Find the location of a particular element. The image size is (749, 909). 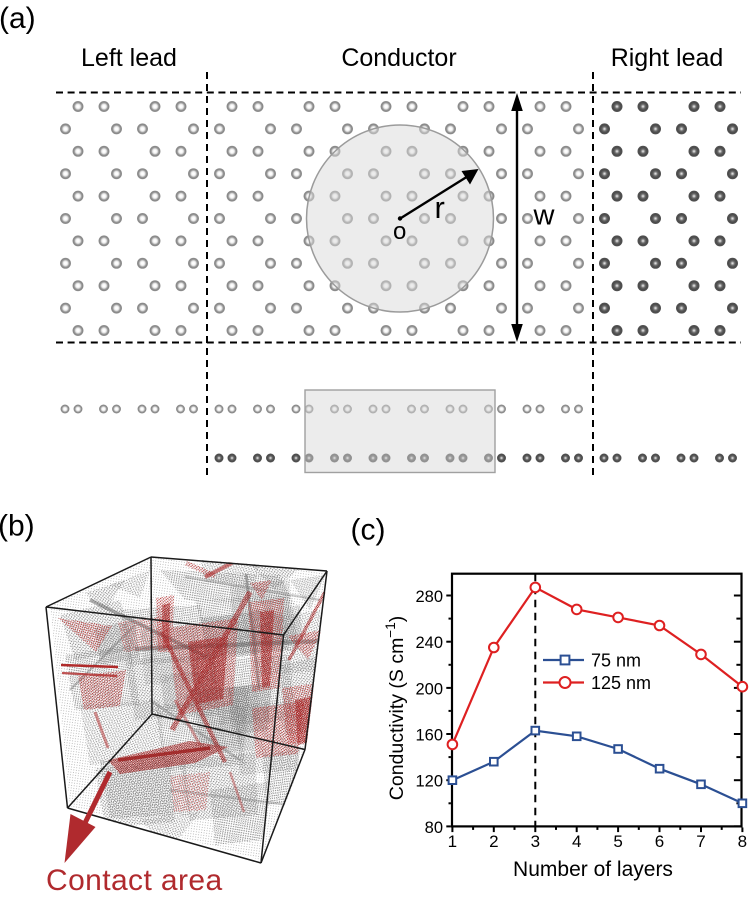

svg-text: 280 is located at coordinates (429, 597).